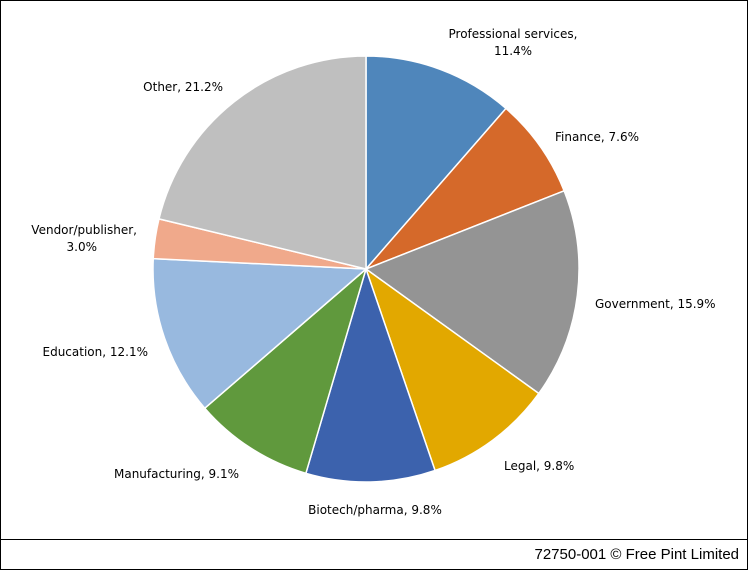 This screenshot has width=748, height=570. What do you see at coordinates (513, 42) in the screenshot?
I see `data-label-professional-services: Professional services, 11.4%` at bounding box center [513, 42].